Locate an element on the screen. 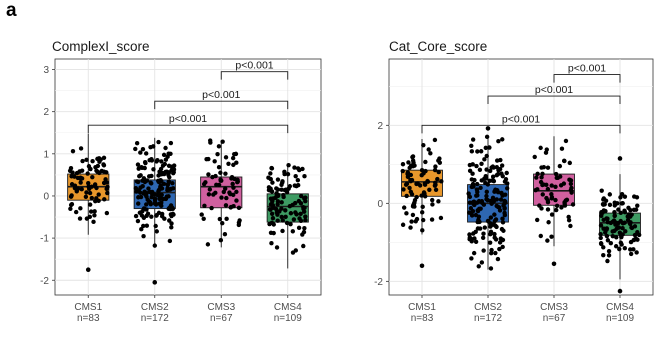 The height and width of the screenshot is (341, 656). n-count-label: n=172 is located at coordinates (488, 318).